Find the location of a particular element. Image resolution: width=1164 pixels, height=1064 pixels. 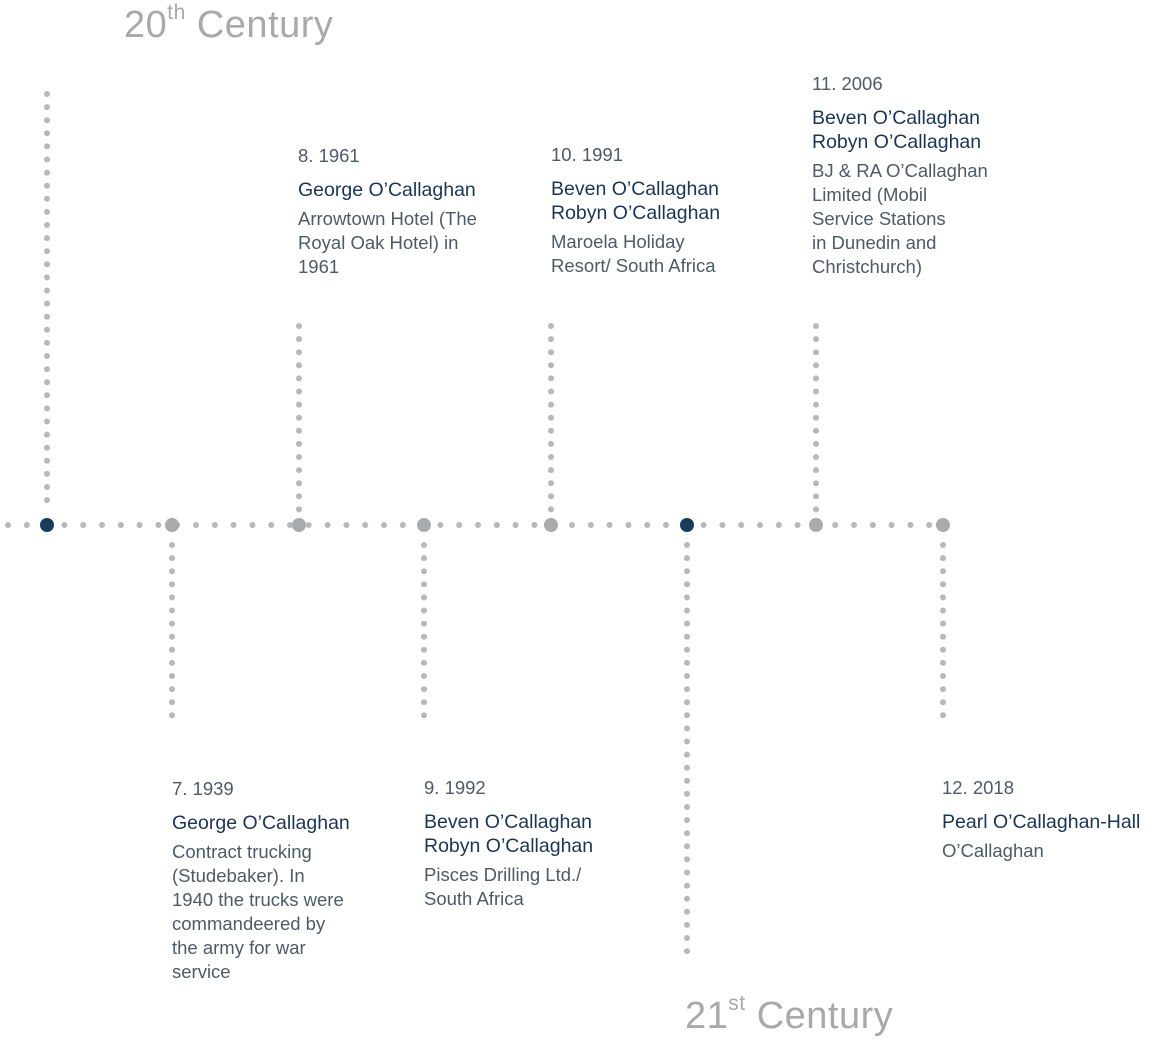

entry-12-name-1: Pearl O’Callaghan-Hall is located at coordinates (1041, 822).